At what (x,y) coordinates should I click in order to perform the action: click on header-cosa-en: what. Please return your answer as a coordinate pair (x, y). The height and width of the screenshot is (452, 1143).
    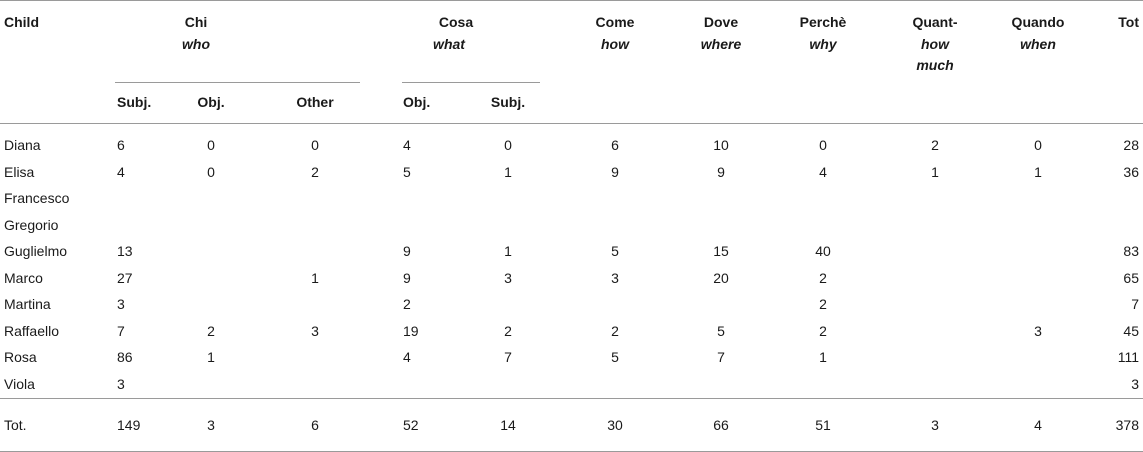
    Looking at the image, I should click on (449, 44).